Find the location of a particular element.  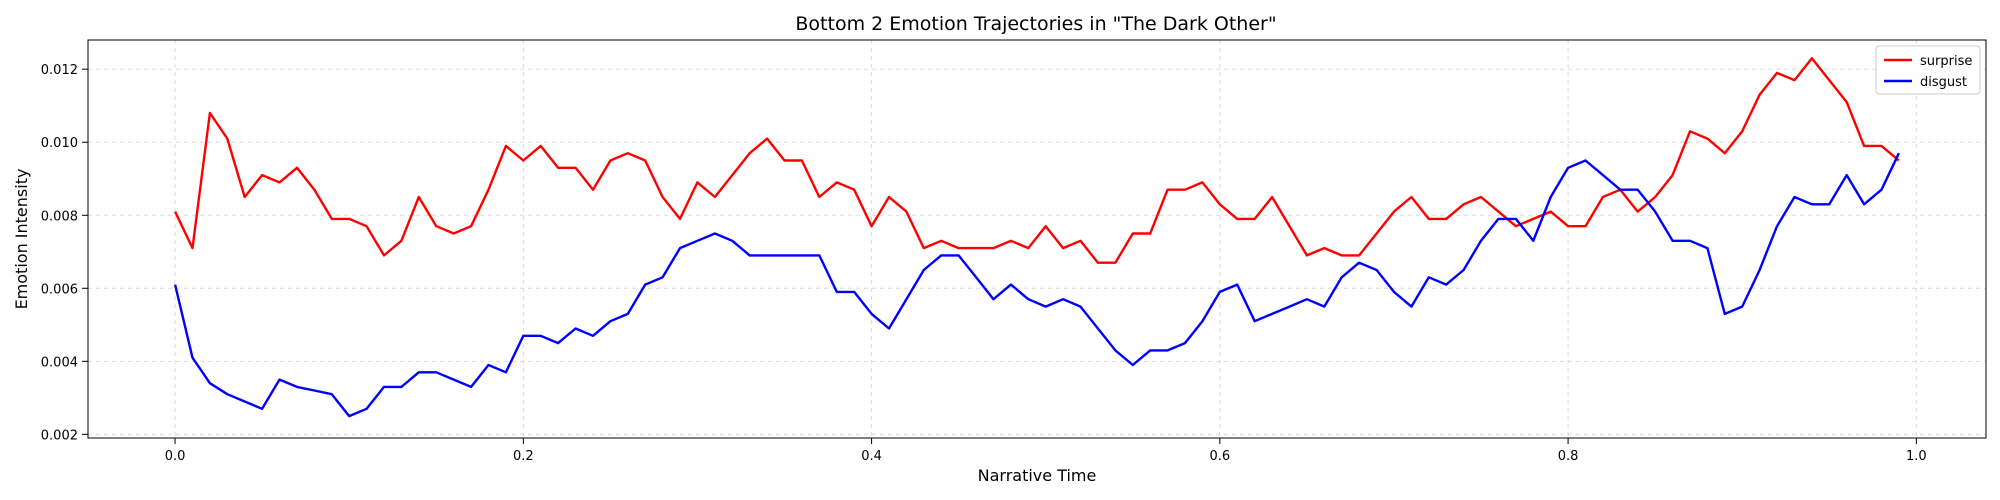

x-tick-label: 0.8 is located at coordinates (1568, 456).